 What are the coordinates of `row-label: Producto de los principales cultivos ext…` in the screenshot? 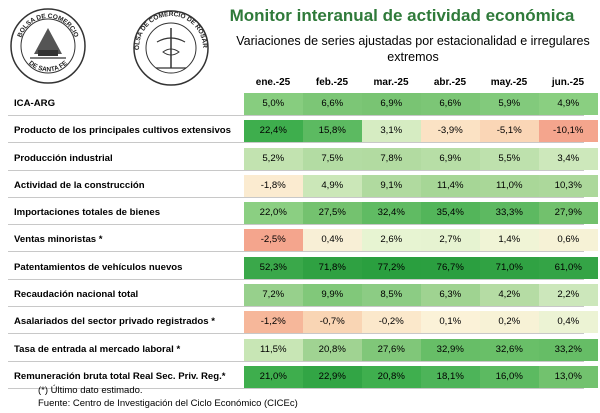 It's located at (122, 131).